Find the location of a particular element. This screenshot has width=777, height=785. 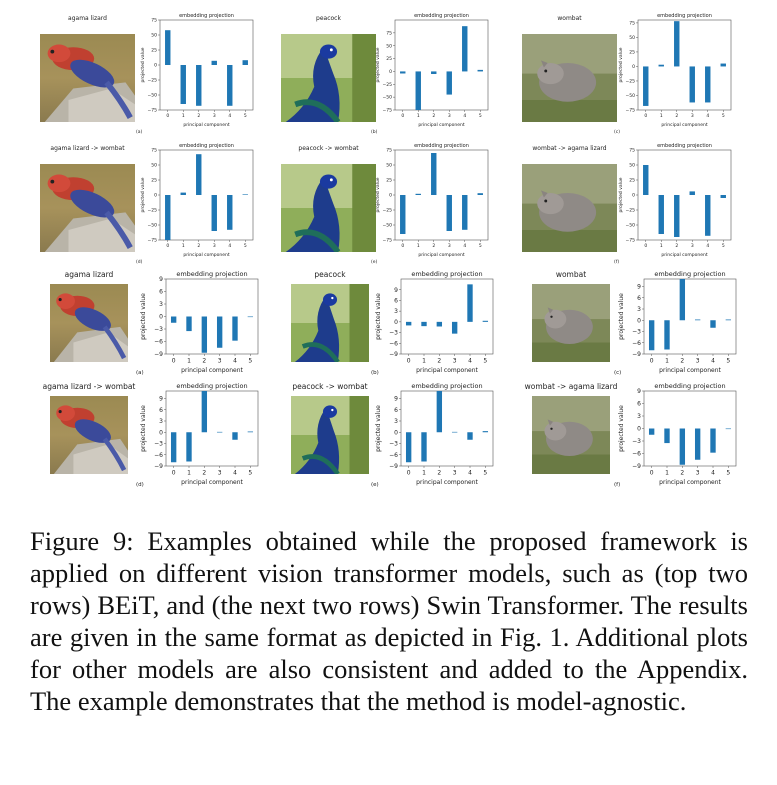

y-tick-label: −75 is located at coordinates (388, 111).